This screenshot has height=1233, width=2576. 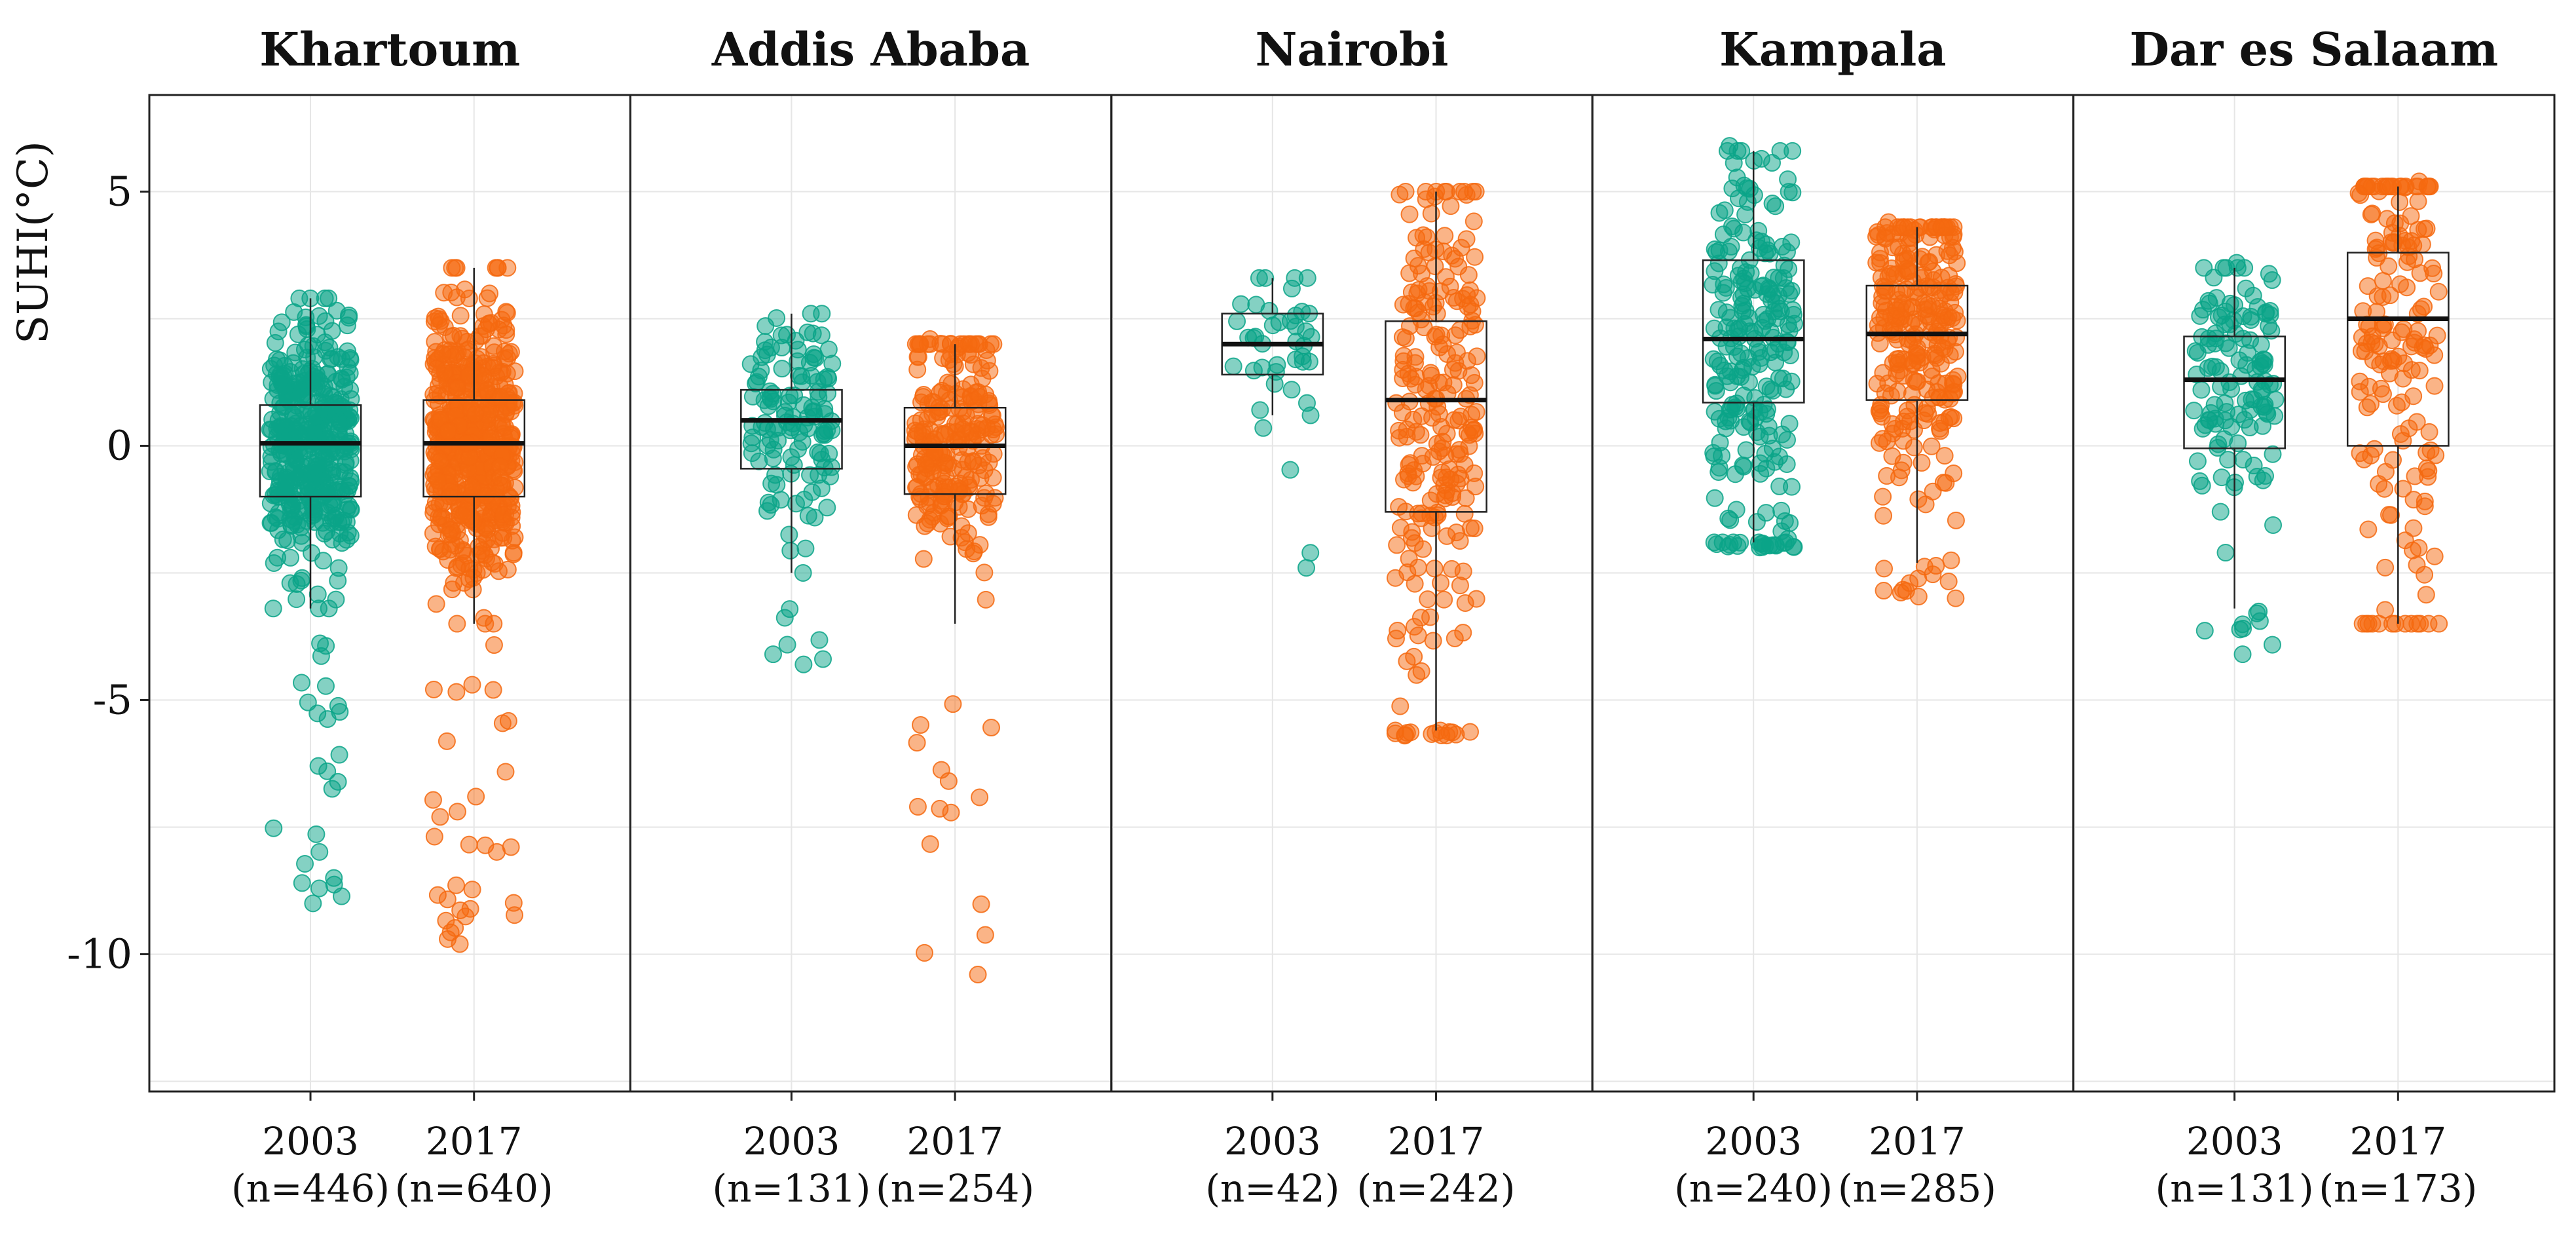 What do you see at coordinates (1272, 1188) in the screenshot?
I see `x-tick-label-n: (n=42)` at bounding box center [1272, 1188].